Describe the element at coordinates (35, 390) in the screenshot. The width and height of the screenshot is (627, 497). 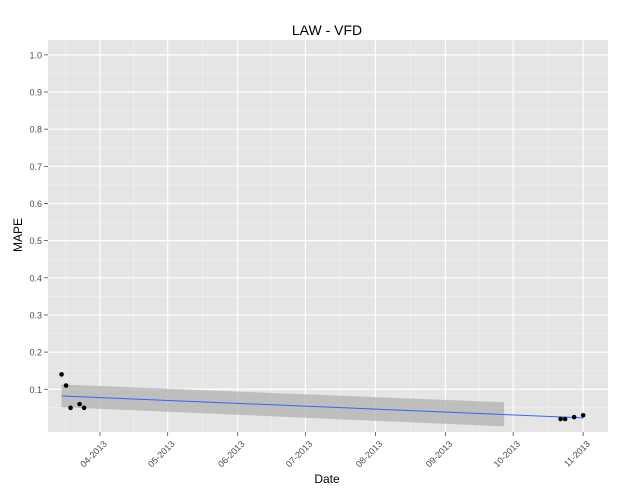
I see `y-tick-label: 0.1` at that location.